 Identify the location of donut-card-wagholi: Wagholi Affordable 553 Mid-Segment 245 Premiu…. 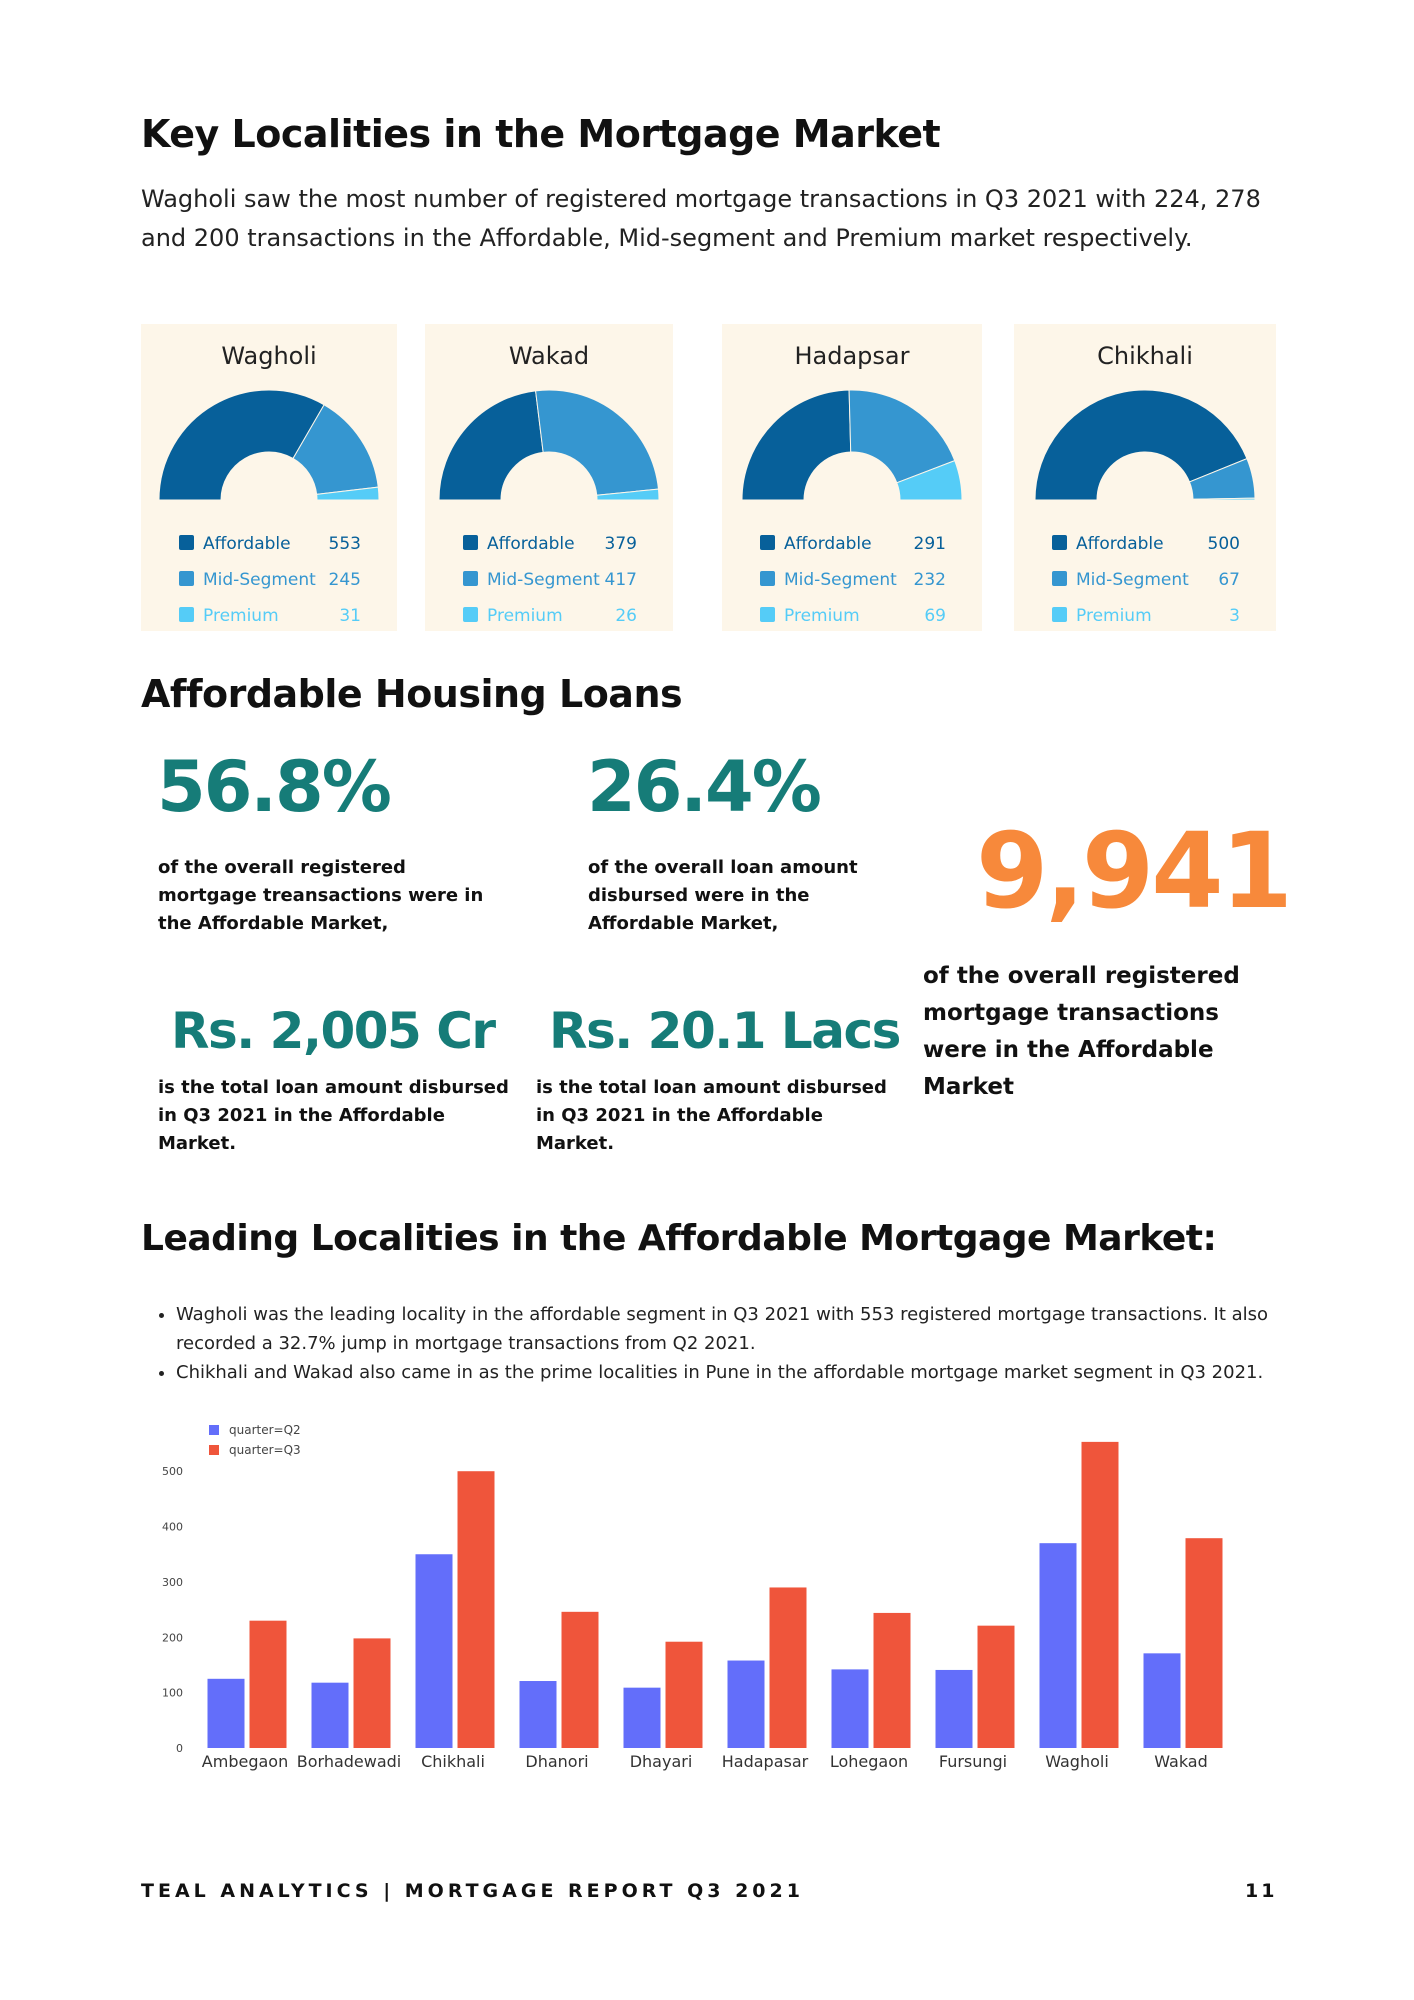
(269, 477).